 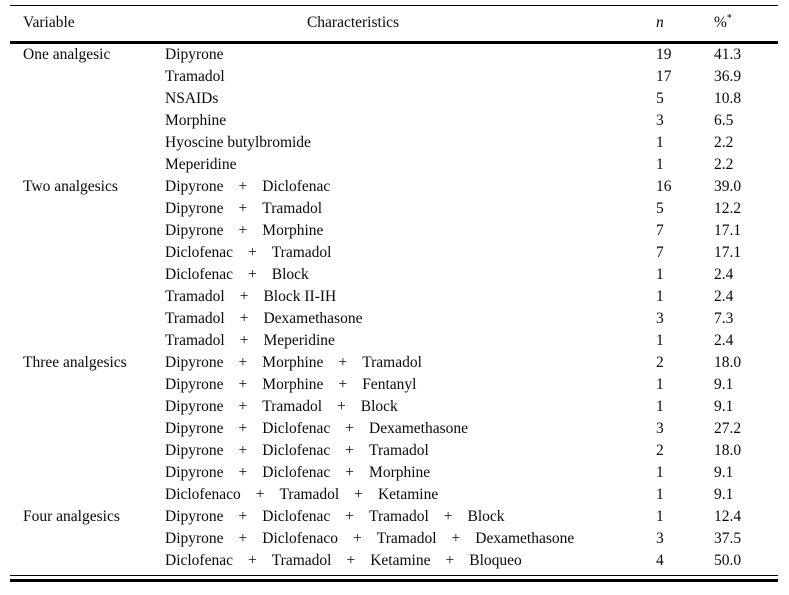 I want to click on characteristics-cell: Hyoscine butylbromide, so click(x=410, y=143).